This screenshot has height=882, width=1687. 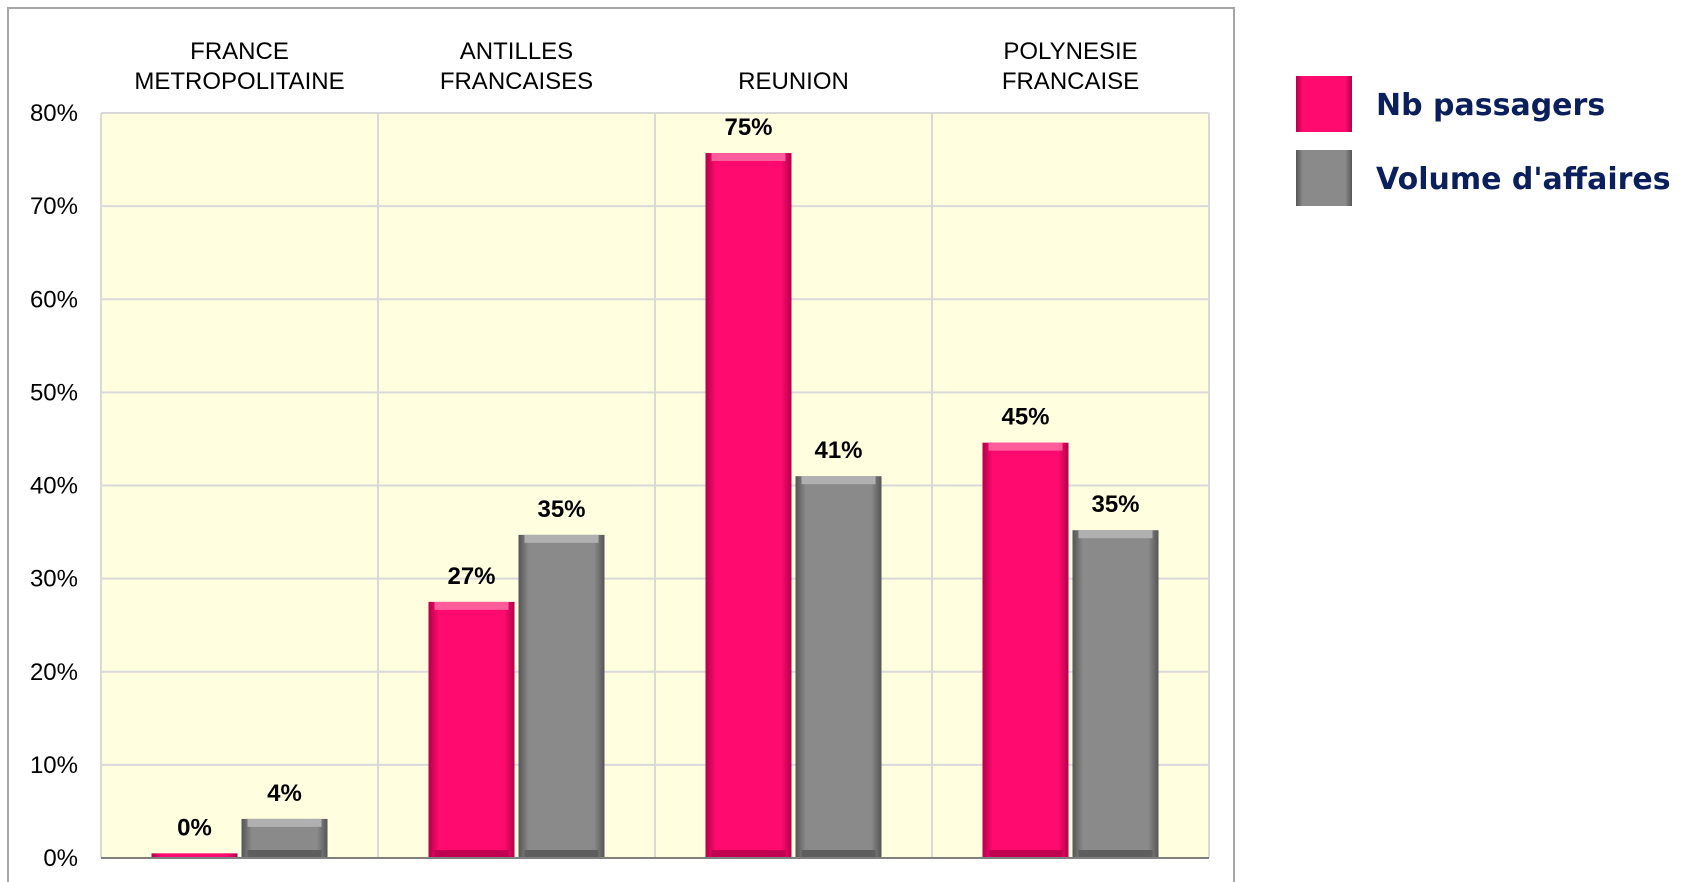 I want to click on data-label: 45%, so click(x=1025, y=417).